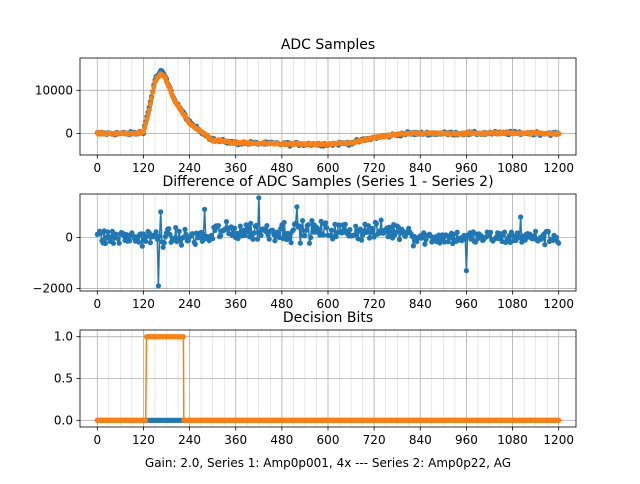  I want to click on decision-bits-title: Decision Bits, so click(328, 318).